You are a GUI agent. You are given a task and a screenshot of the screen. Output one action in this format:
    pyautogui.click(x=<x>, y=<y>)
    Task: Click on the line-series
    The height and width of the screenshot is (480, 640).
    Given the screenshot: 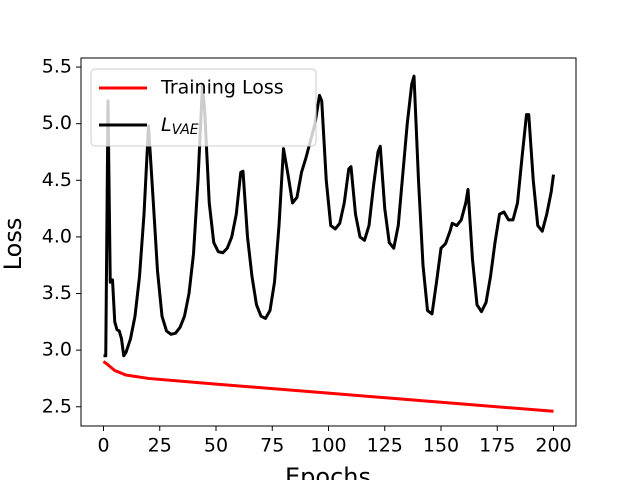 What is the action you would take?
    pyautogui.click(x=328, y=386)
    